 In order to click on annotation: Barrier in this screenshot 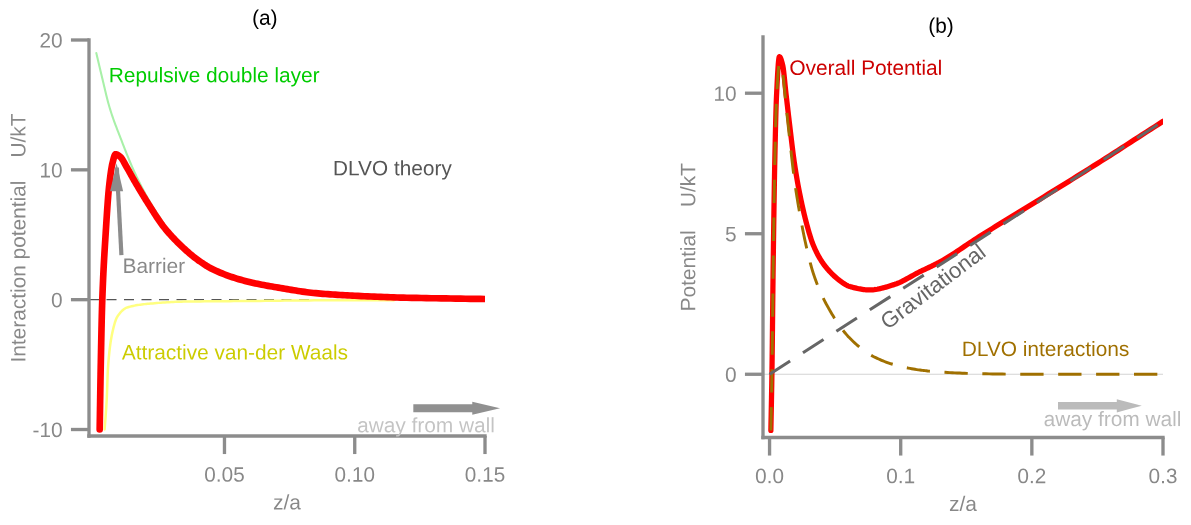, I will do `click(154, 265)`.